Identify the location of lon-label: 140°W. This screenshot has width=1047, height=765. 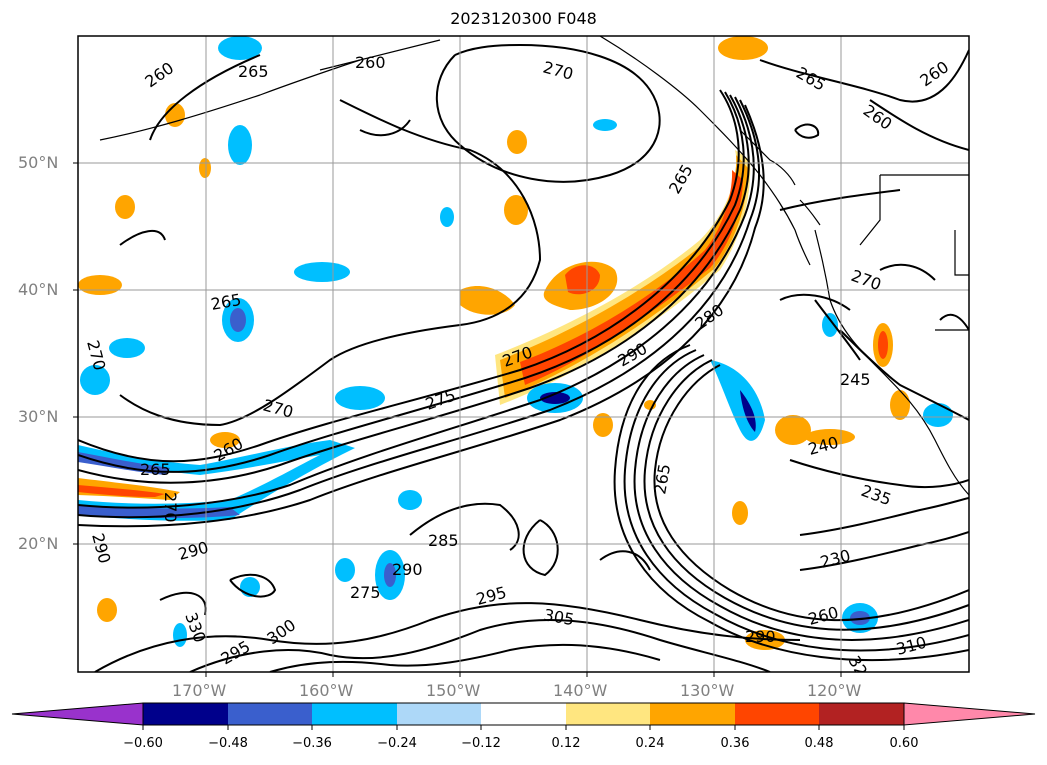
(580, 690).